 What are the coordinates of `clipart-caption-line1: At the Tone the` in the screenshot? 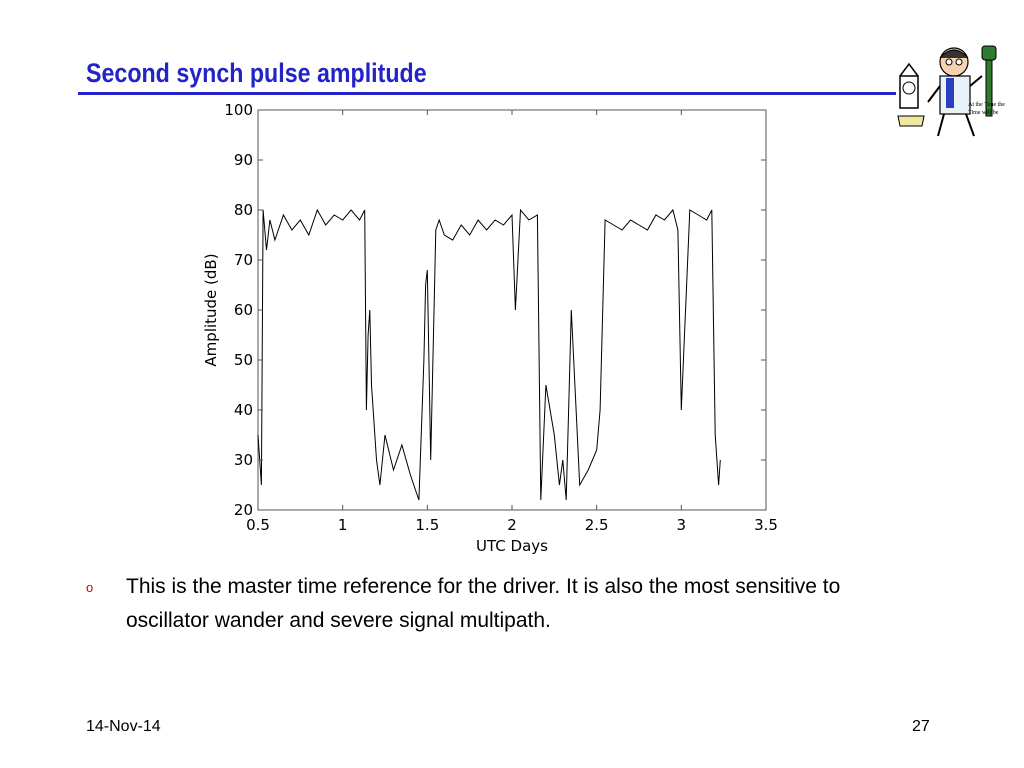 It's located at (986, 105).